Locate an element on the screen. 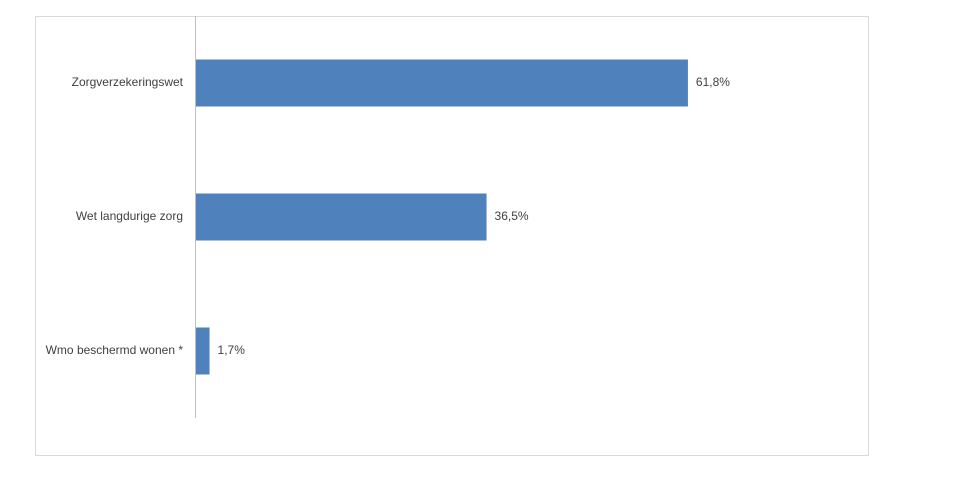 Image resolution: width=961 pixels, height=485 pixels. data-label: 61,8% is located at coordinates (713, 82).